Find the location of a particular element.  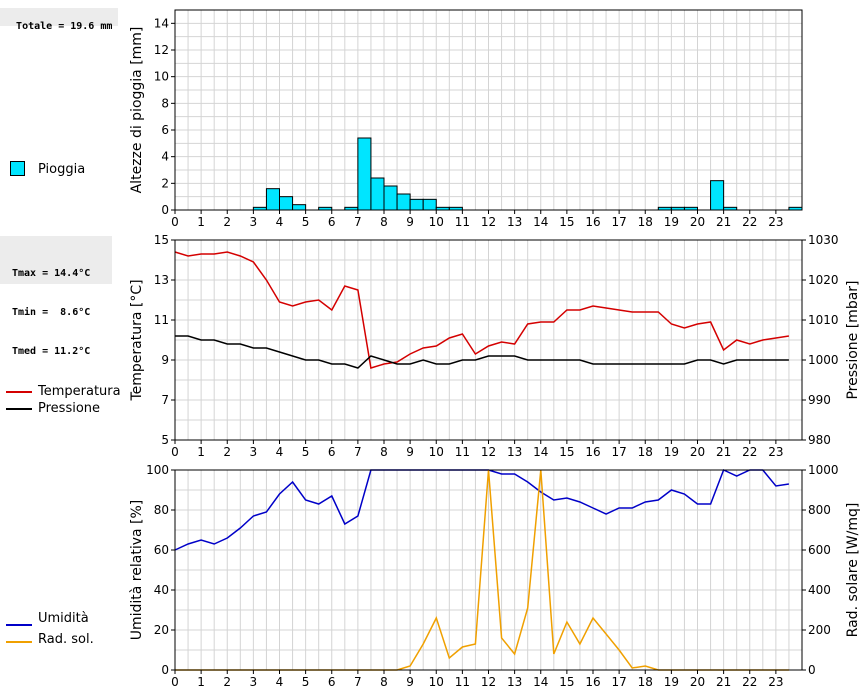

humidity-radiation-xtick-label: 4 is located at coordinates (280, 682).